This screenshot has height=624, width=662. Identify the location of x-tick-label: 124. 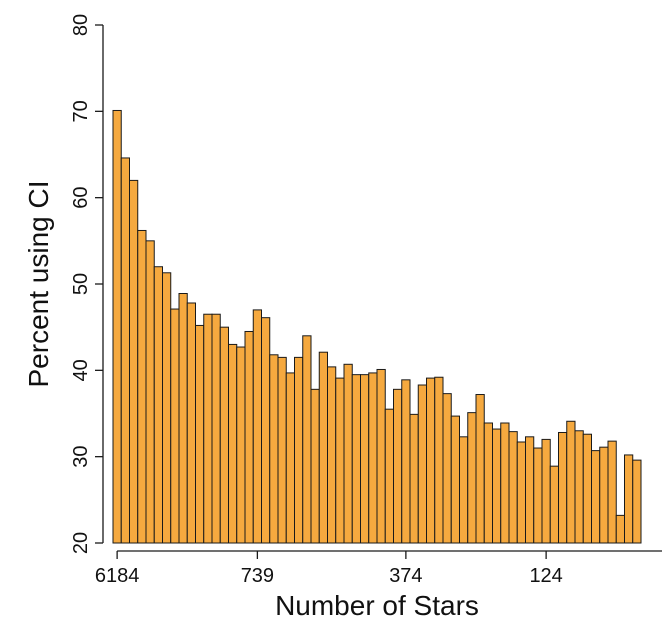
(545, 576).